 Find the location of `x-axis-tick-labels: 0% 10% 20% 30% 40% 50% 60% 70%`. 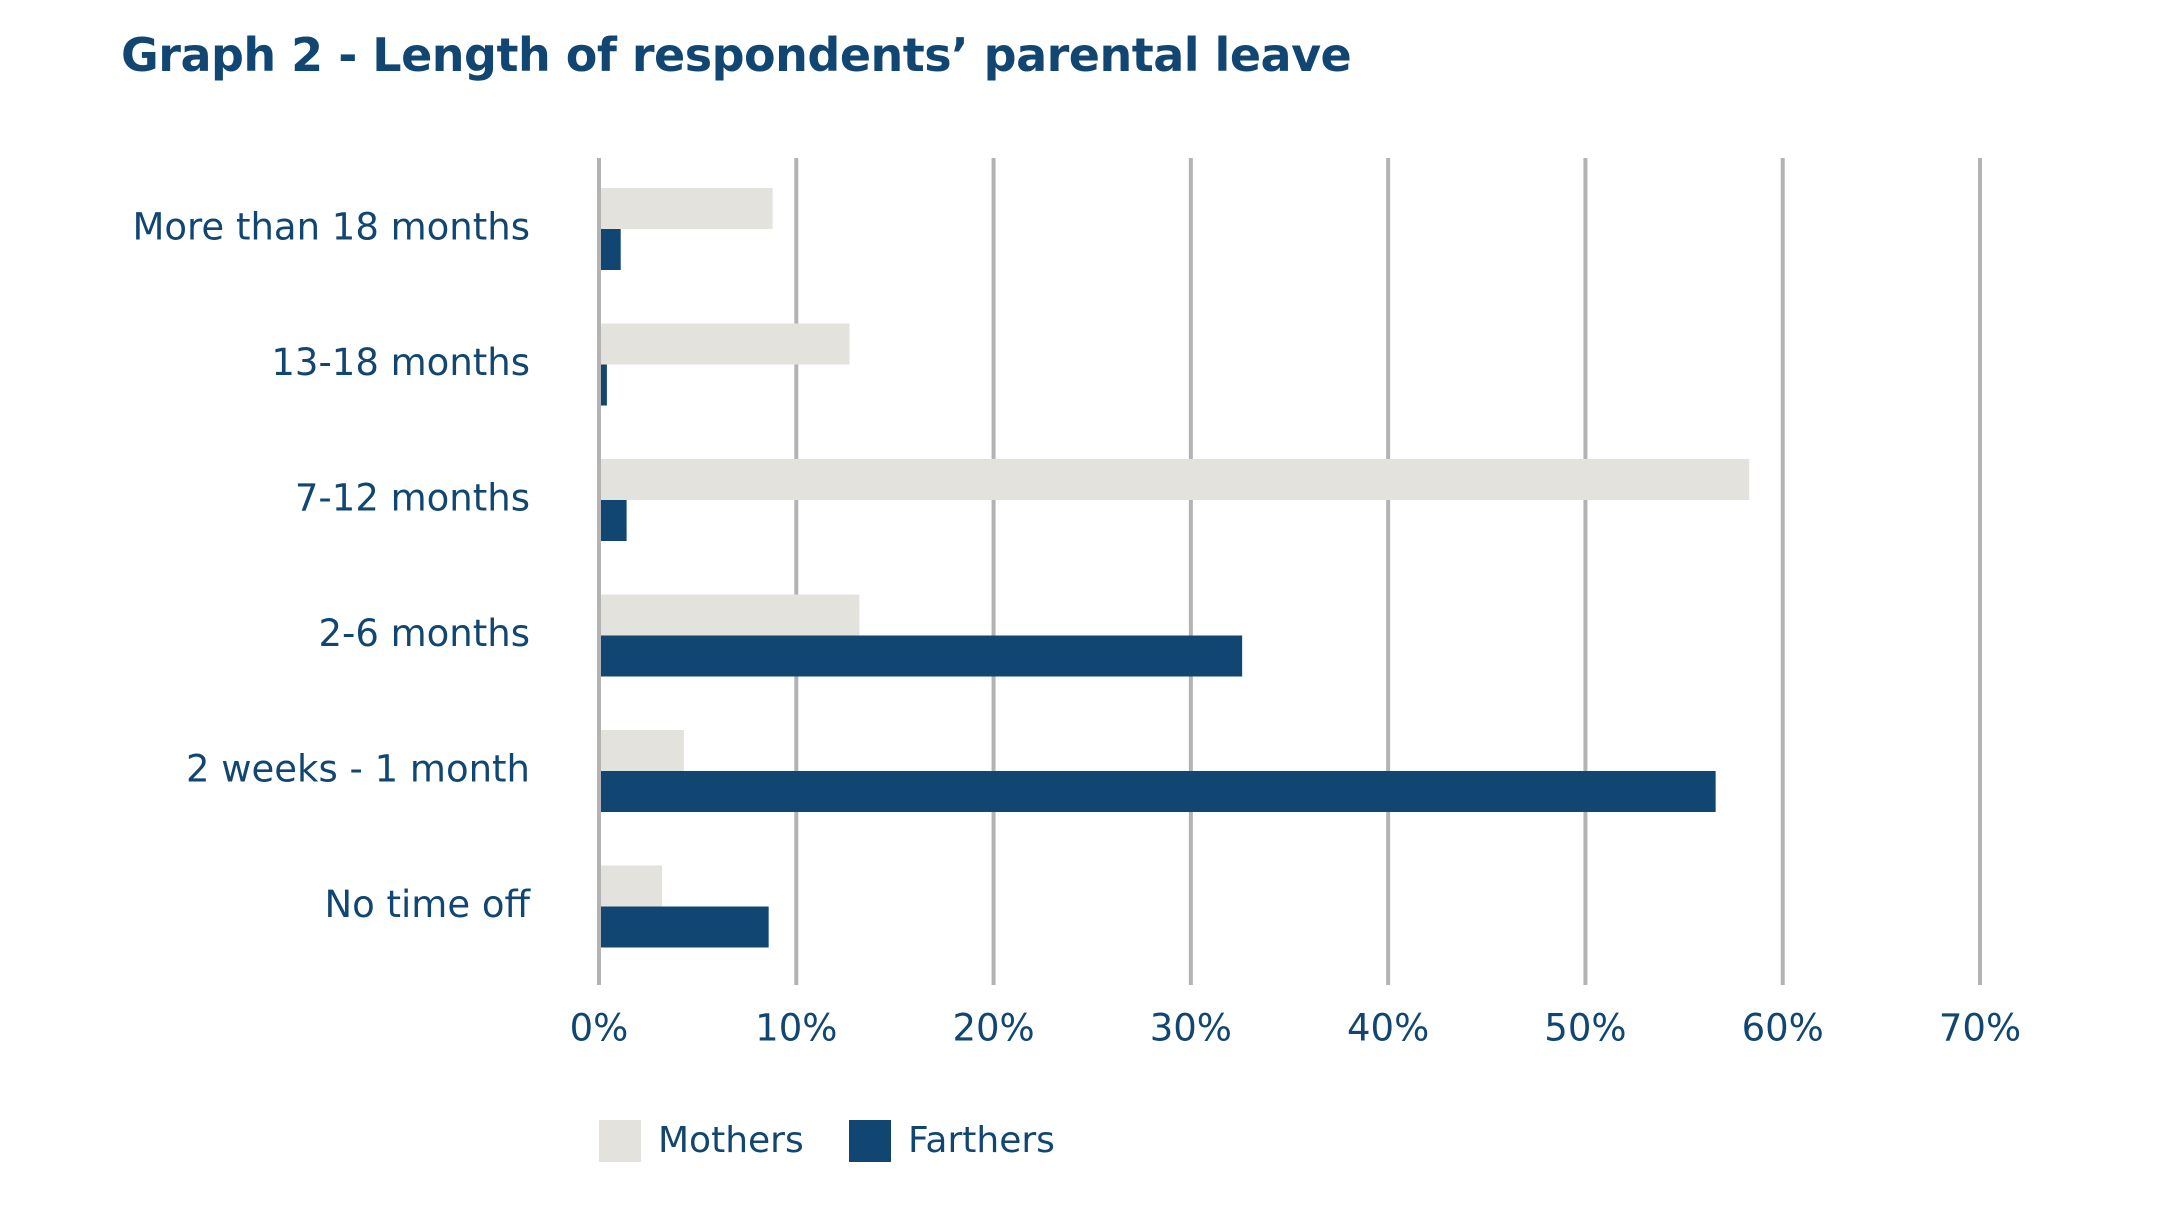

x-axis-tick-labels: 0% 10% 20% 30% 40% 50% 60% 70% is located at coordinates (1295, 1028).